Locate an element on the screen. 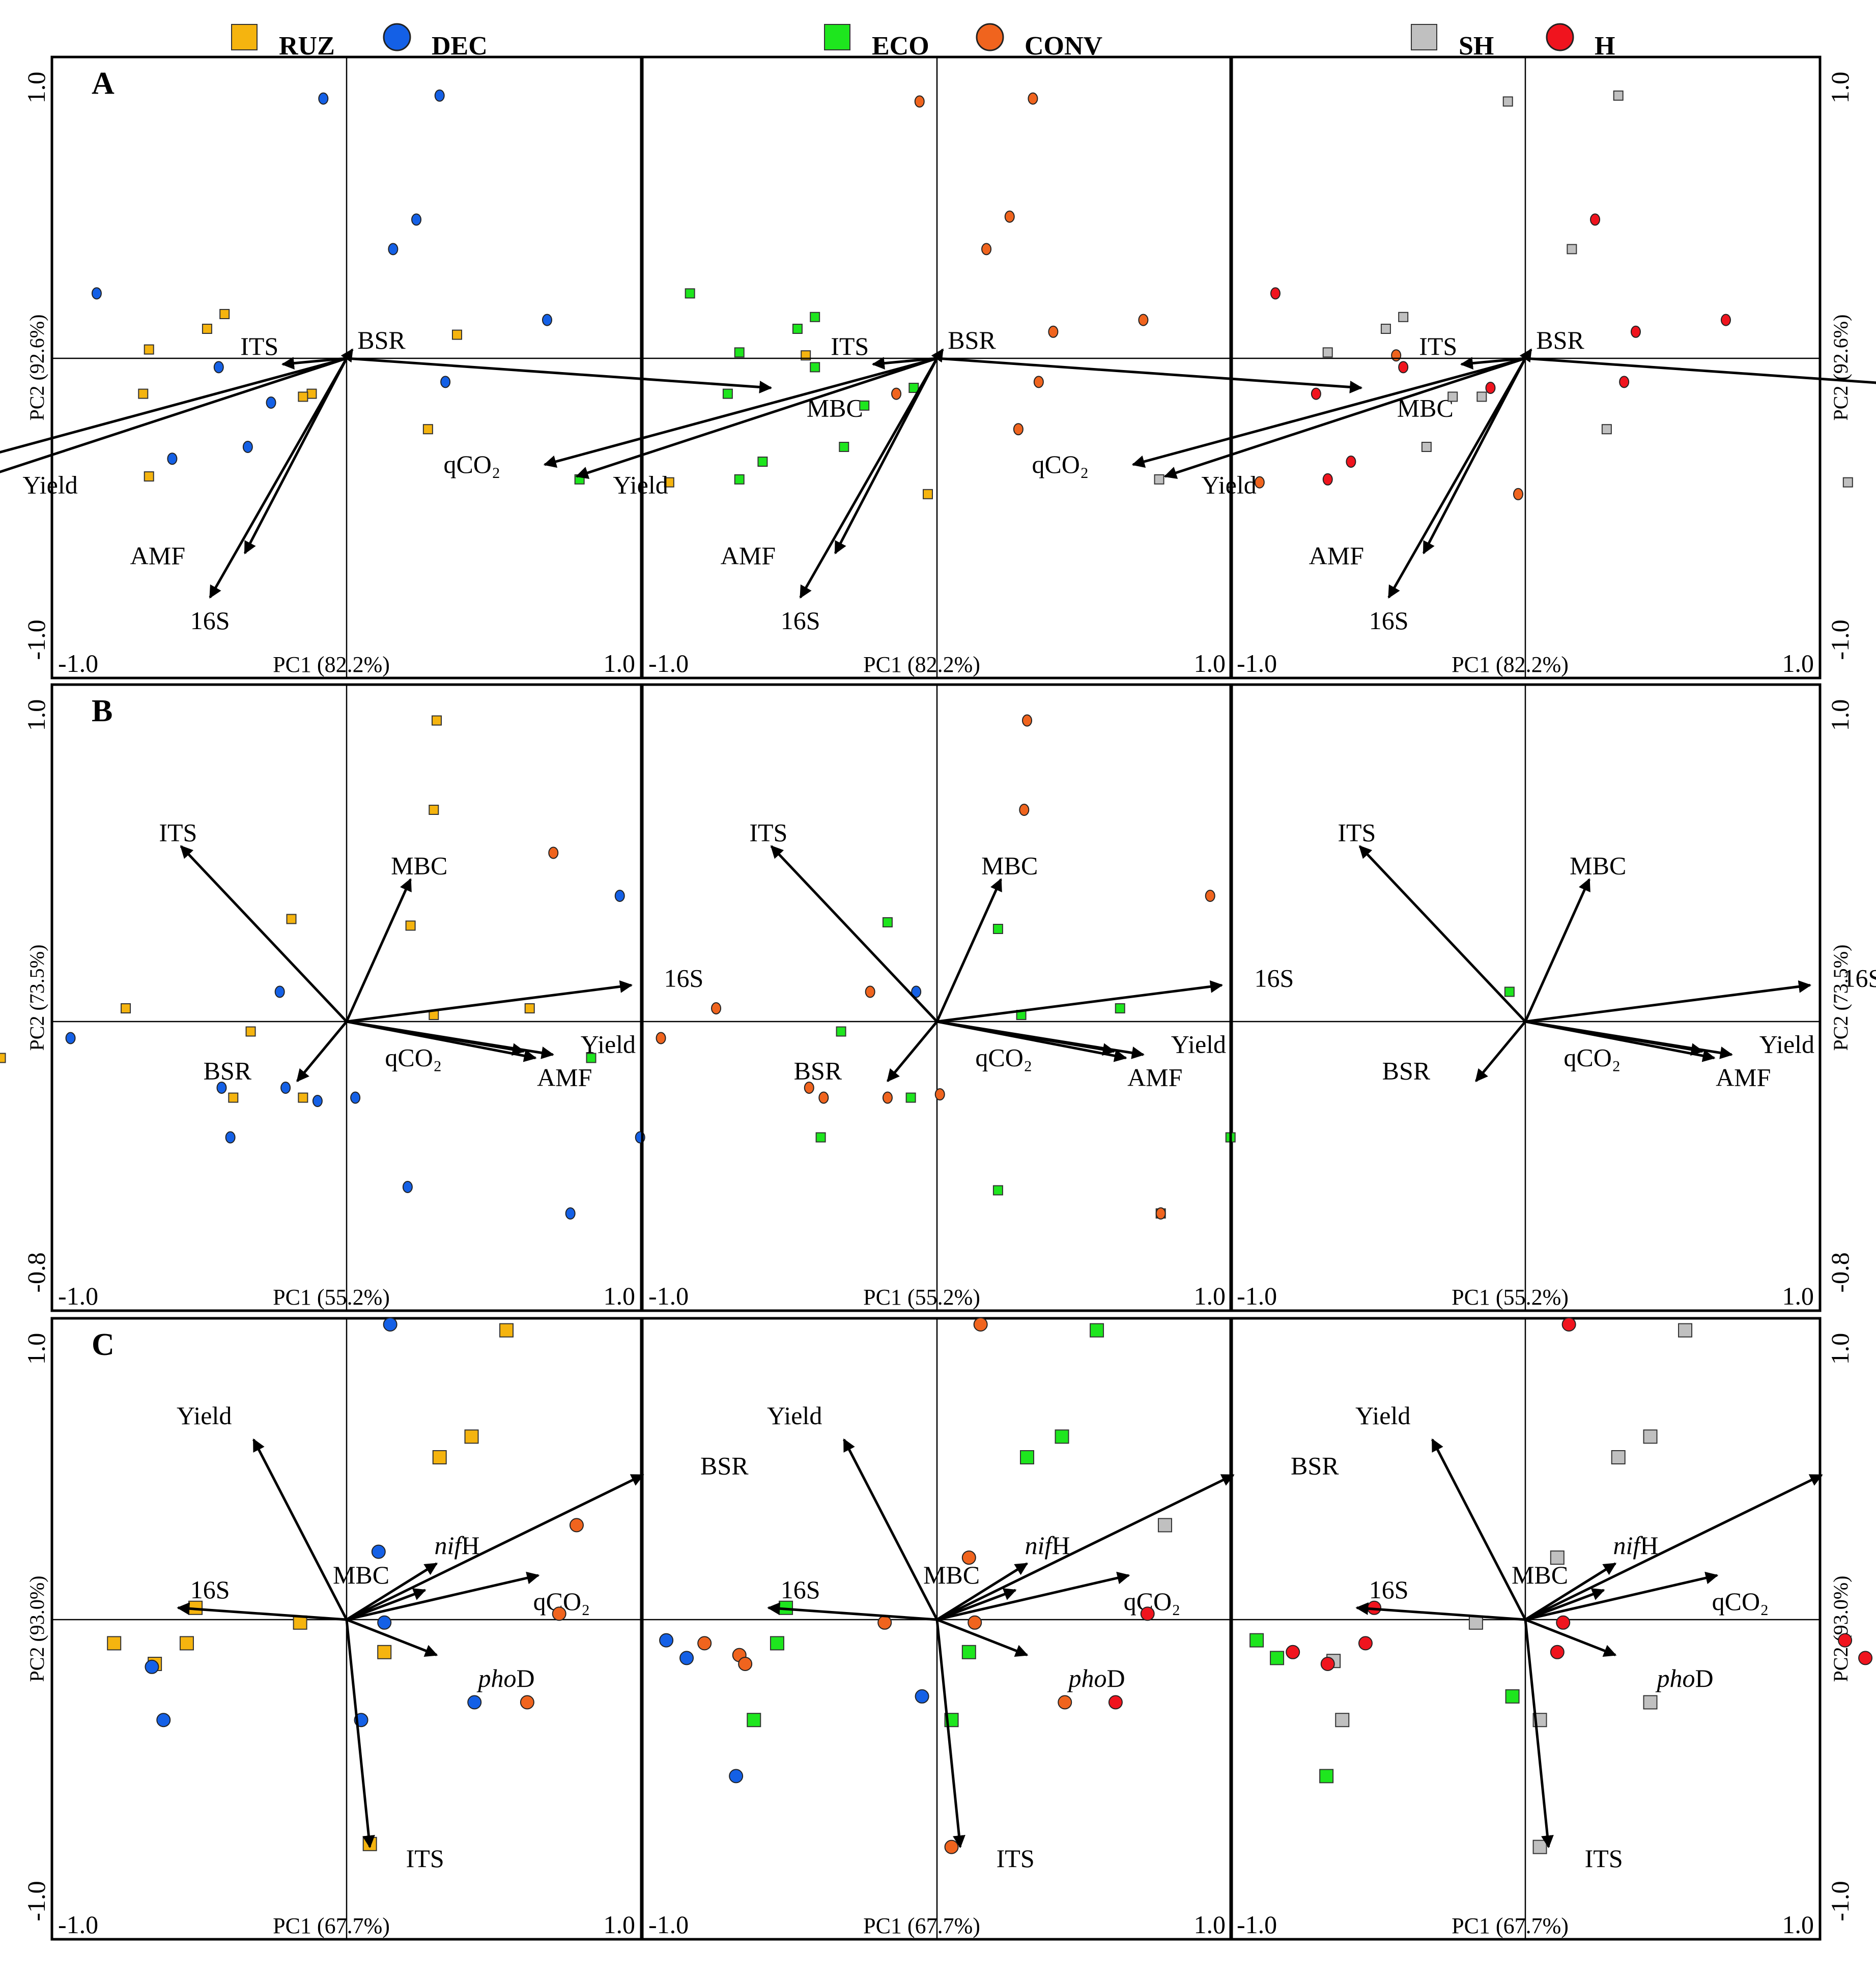 The width and height of the screenshot is (1876, 1980). y-tick-bottom-left: -1.0 is located at coordinates (36, 640).